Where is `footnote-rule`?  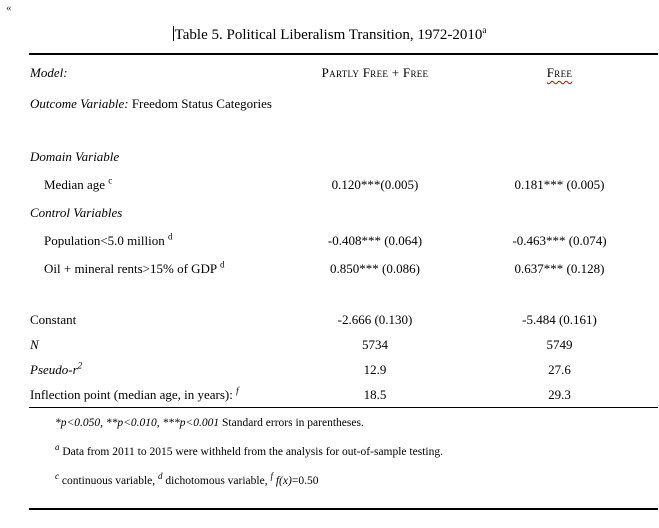 footnote-rule is located at coordinates (343, 407).